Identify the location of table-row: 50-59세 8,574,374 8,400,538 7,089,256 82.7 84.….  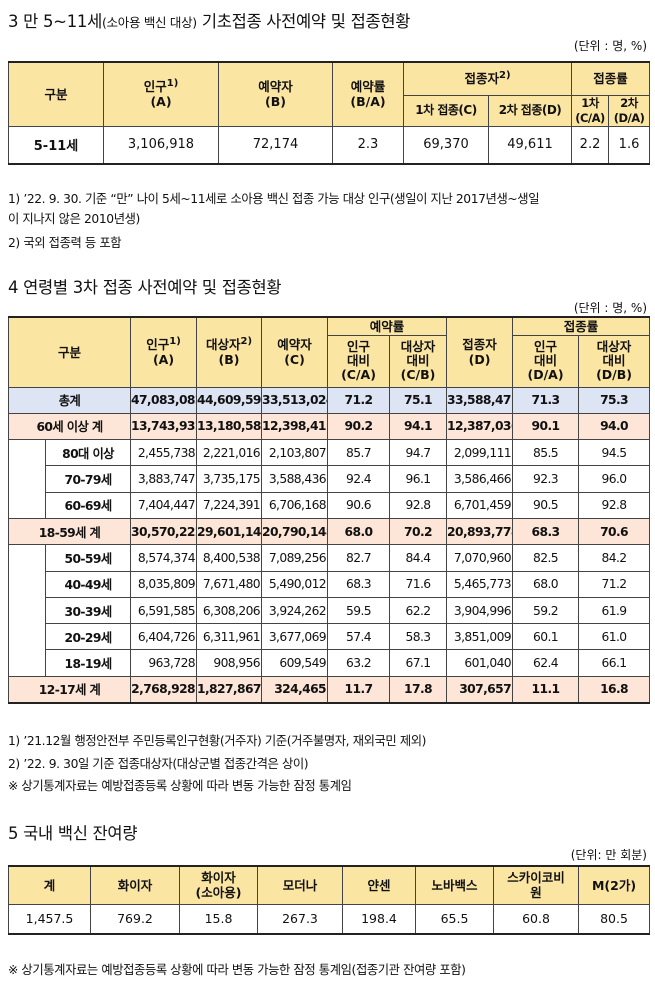
(329, 610).